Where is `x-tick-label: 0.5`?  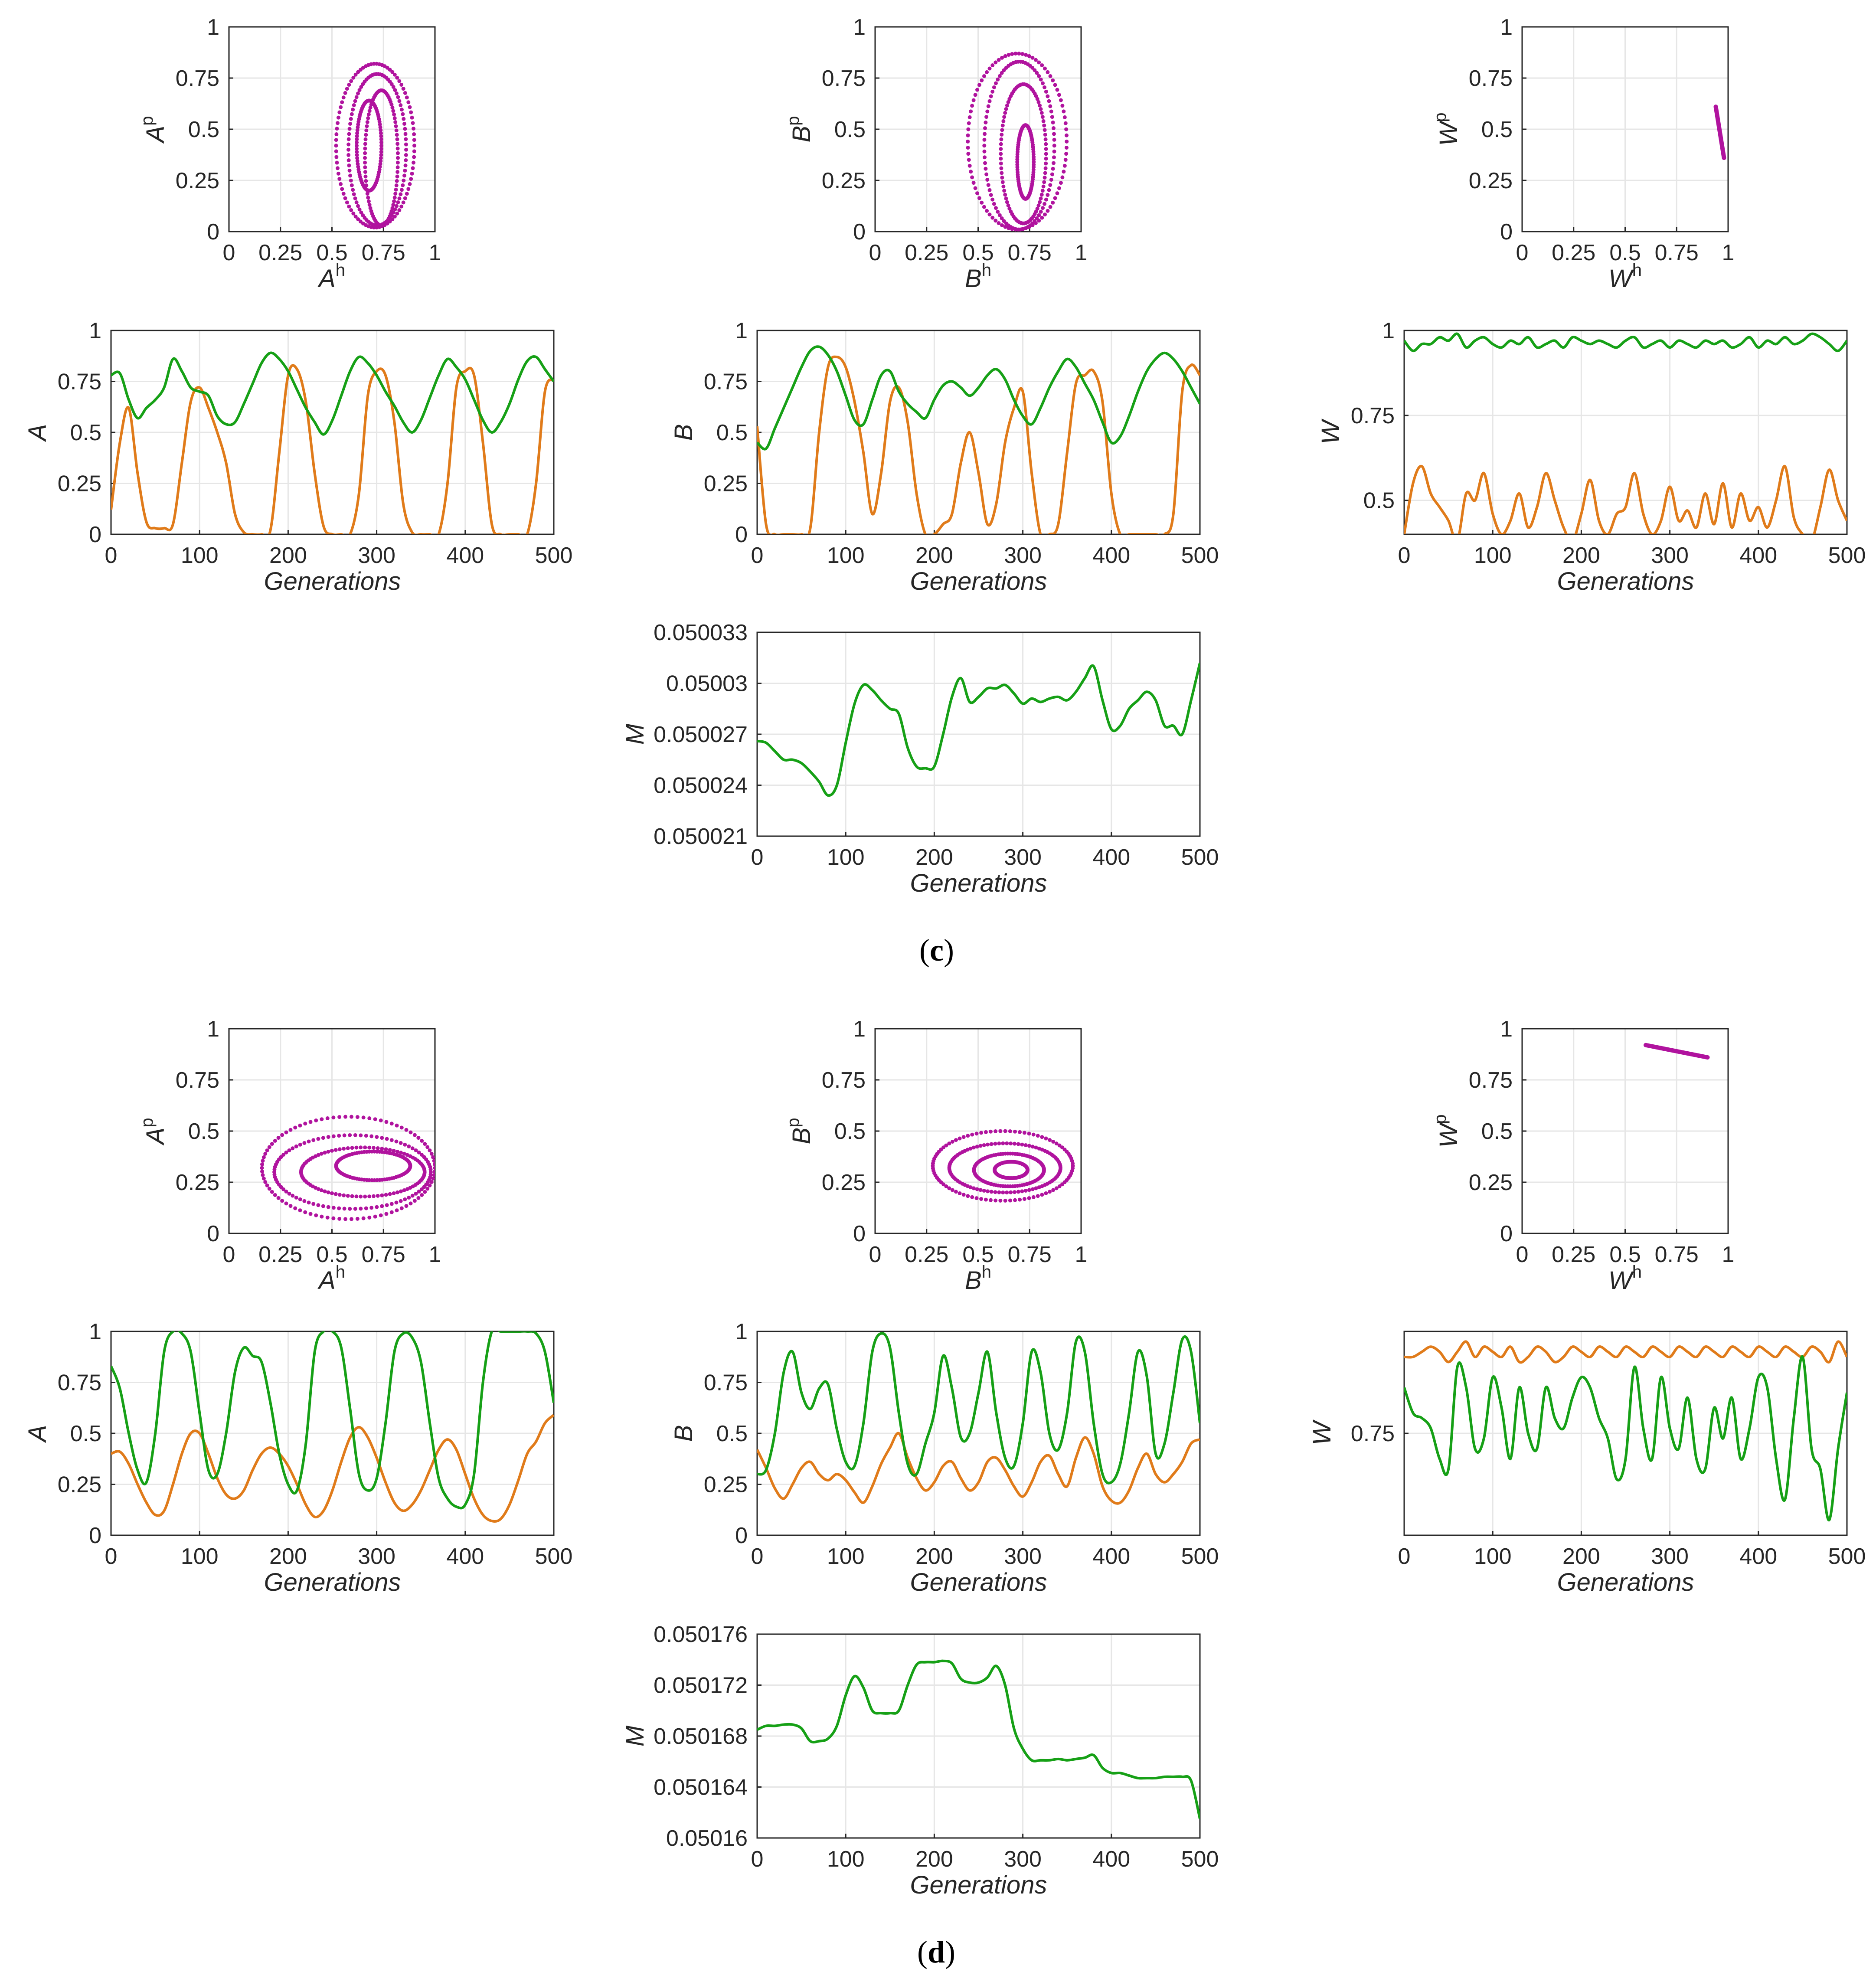 x-tick-label: 0.5 is located at coordinates (331, 1254).